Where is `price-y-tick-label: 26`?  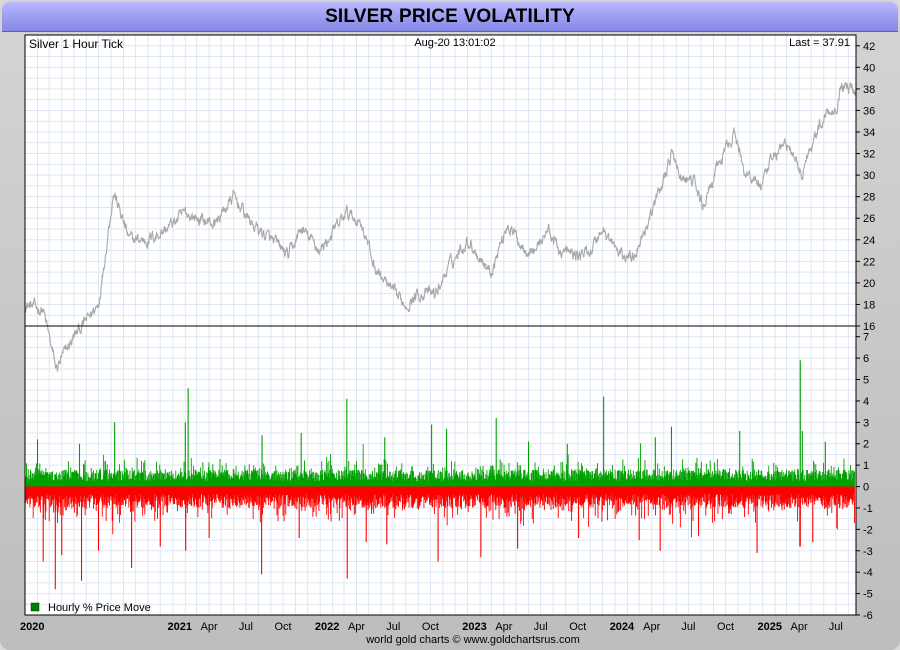 price-y-tick-label: 26 is located at coordinates (869, 219).